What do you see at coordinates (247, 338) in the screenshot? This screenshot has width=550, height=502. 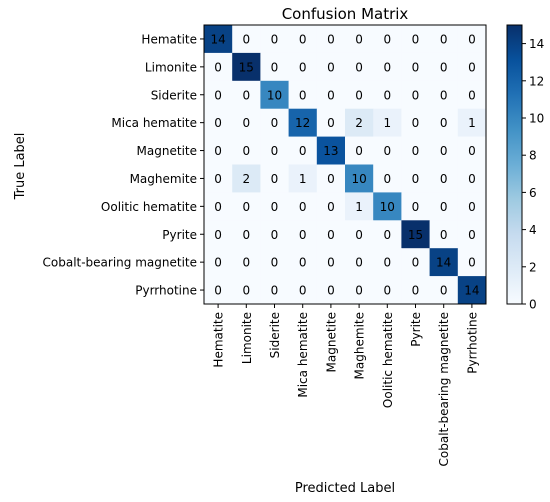 I see `x-tick-label: Limonite` at bounding box center [247, 338].